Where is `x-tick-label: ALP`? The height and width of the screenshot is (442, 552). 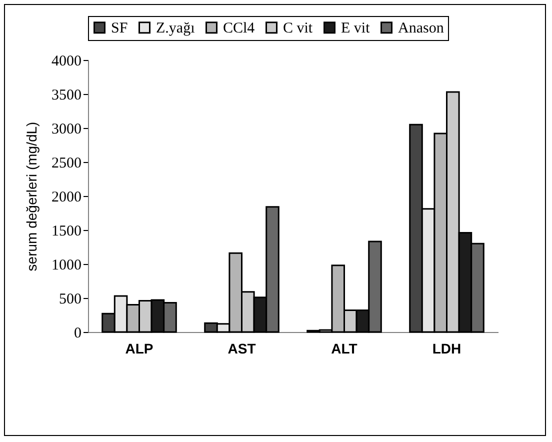 x-tick-label: ALP is located at coordinates (139, 348).